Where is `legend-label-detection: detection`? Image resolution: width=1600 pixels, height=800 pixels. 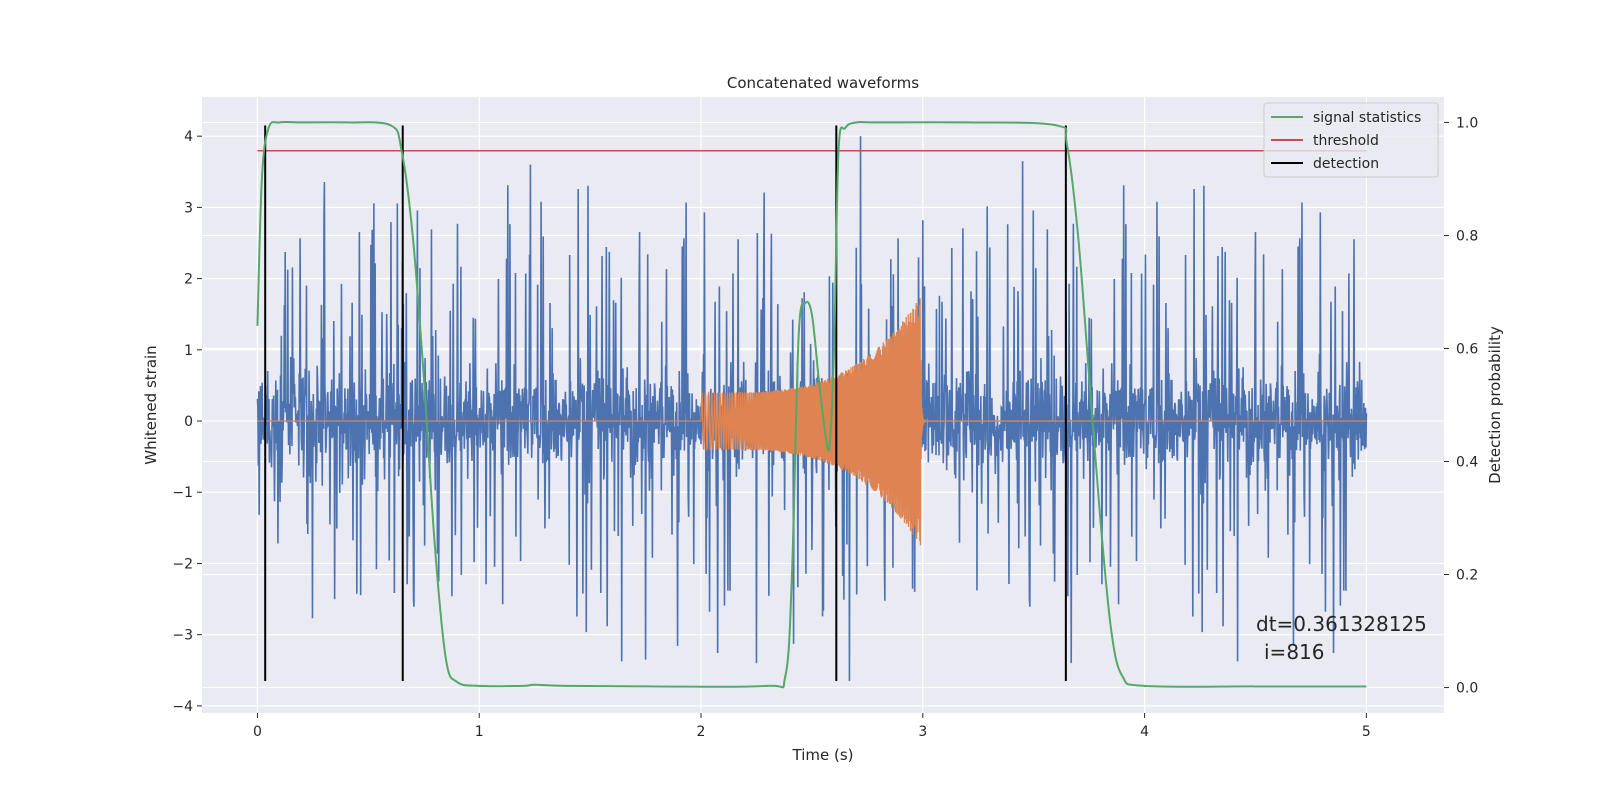 legend-label-detection: detection is located at coordinates (1346, 164).